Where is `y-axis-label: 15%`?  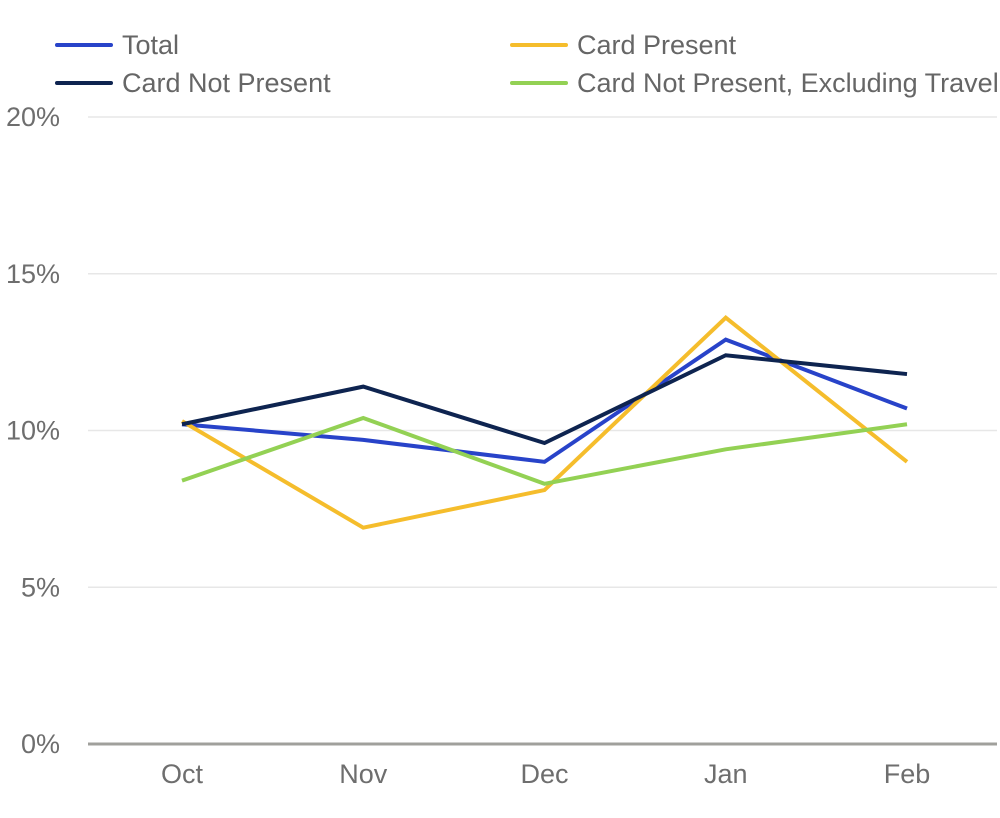
y-axis-label: 15% is located at coordinates (33, 274).